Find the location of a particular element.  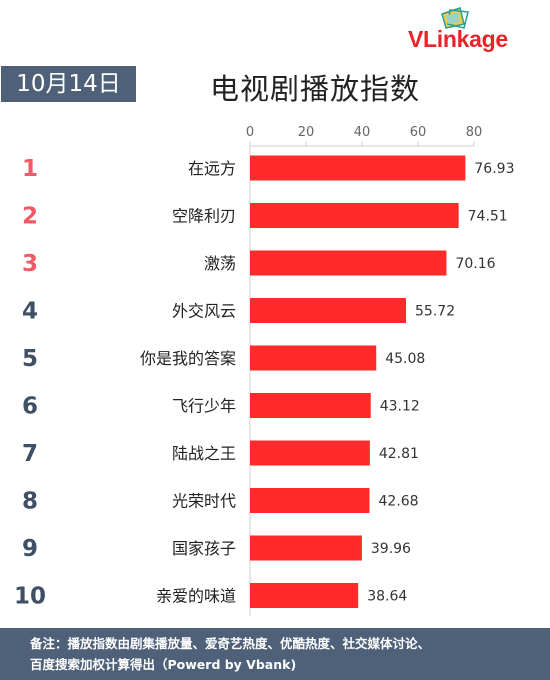

category-label: 在远方 is located at coordinates (212, 168).